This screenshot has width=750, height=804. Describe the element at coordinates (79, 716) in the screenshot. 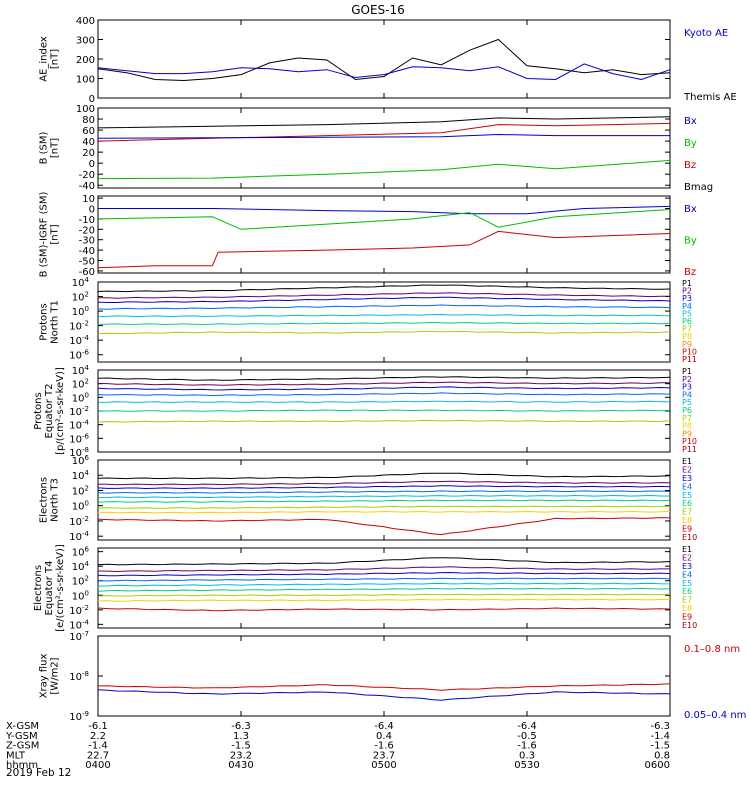

I see `y-tick-label: 10⁻⁹` at that location.